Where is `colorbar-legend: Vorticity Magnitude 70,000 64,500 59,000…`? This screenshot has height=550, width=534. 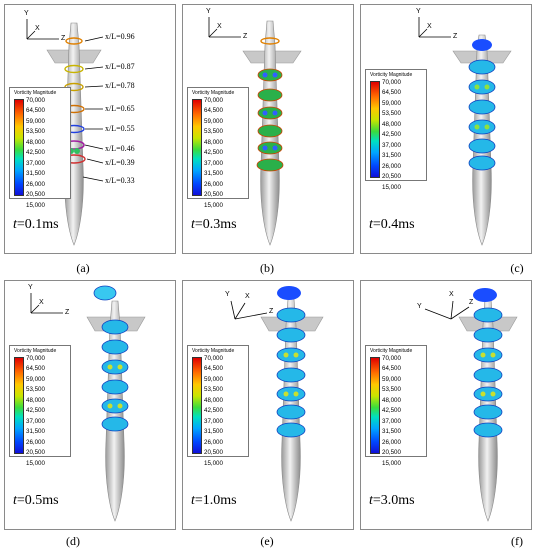 colorbar-legend: Vorticity Magnitude 70,000 64,500 59,000… is located at coordinates (40, 148).